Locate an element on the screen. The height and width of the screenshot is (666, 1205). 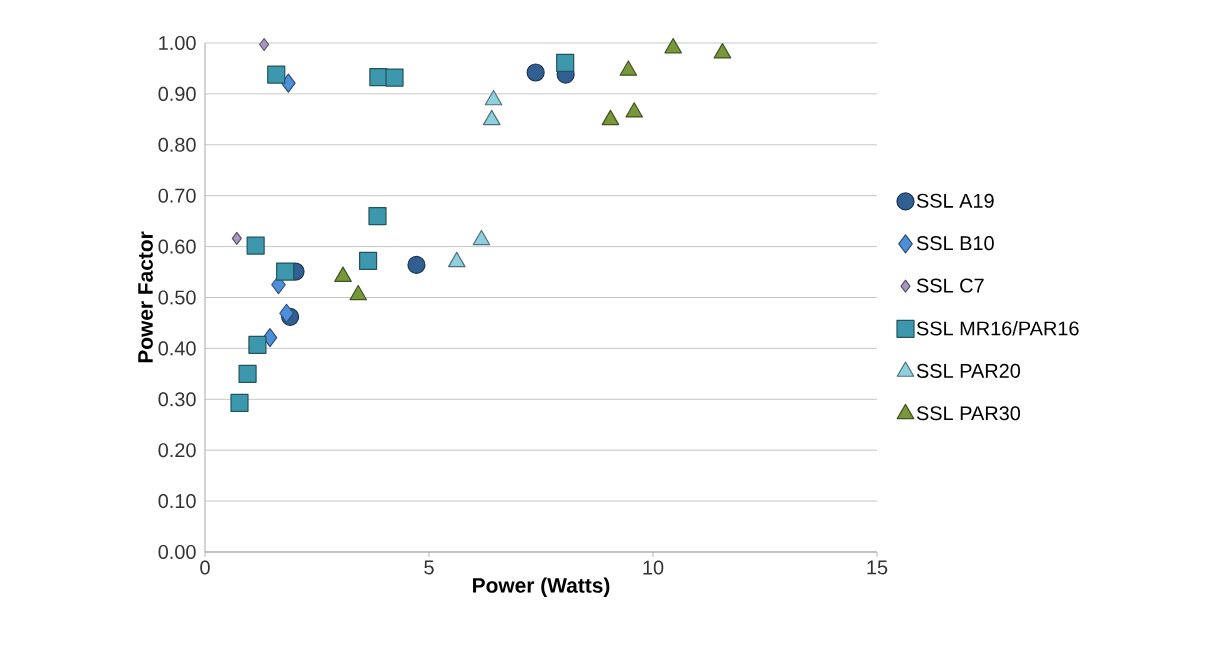
y-tick-label: 0.70 is located at coordinates (177, 195).